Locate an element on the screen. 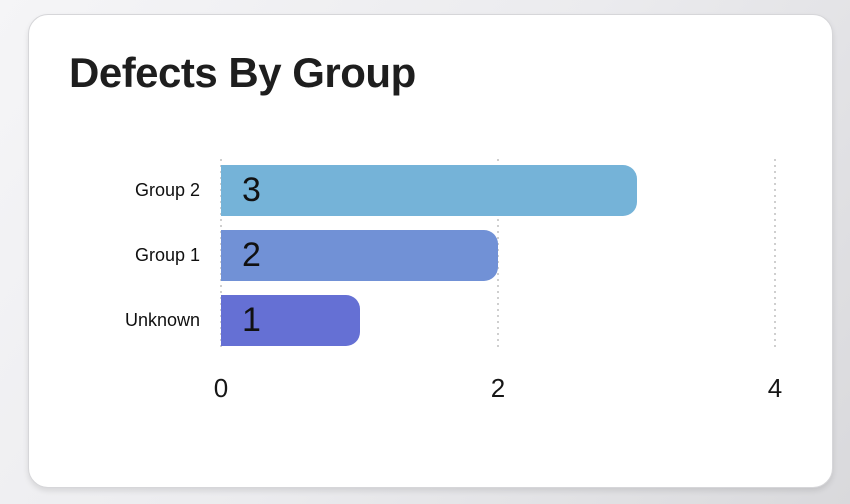 The image size is (850, 504). chart-title: Defects By Group is located at coordinates (242, 72).